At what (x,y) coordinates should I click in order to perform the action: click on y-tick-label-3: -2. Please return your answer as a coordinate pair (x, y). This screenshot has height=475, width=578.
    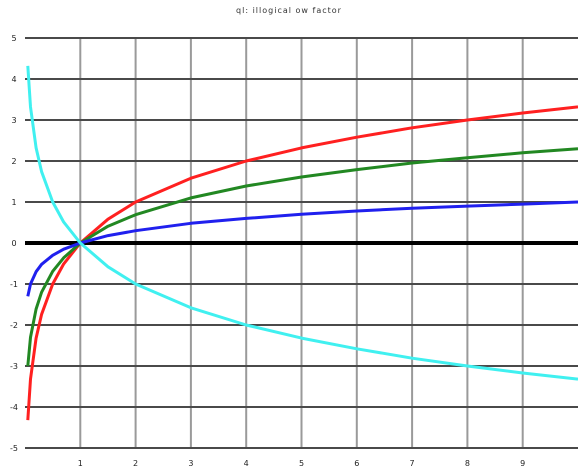
    Looking at the image, I should click on (14, 325).